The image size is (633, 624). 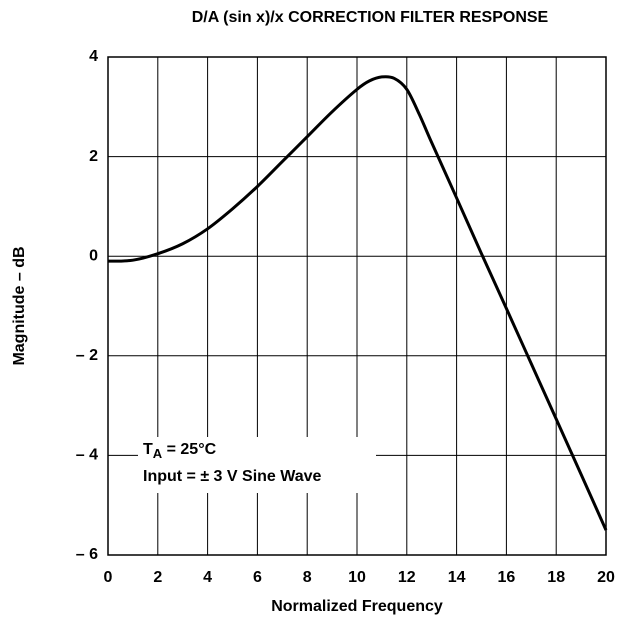 What do you see at coordinates (457, 577) in the screenshot?
I see `x-tick-label: 14` at bounding box center [457, 577].